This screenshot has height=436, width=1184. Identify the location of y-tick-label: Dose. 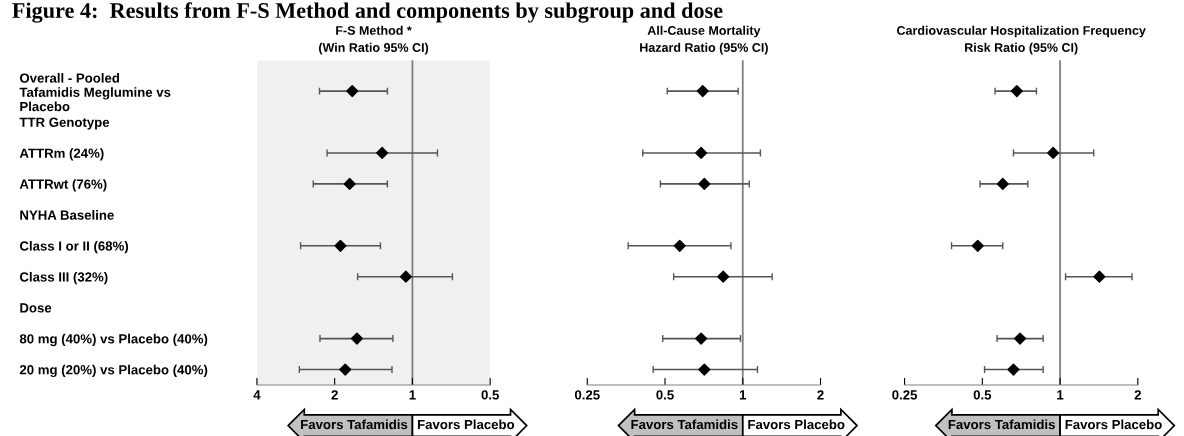
(36, 308).